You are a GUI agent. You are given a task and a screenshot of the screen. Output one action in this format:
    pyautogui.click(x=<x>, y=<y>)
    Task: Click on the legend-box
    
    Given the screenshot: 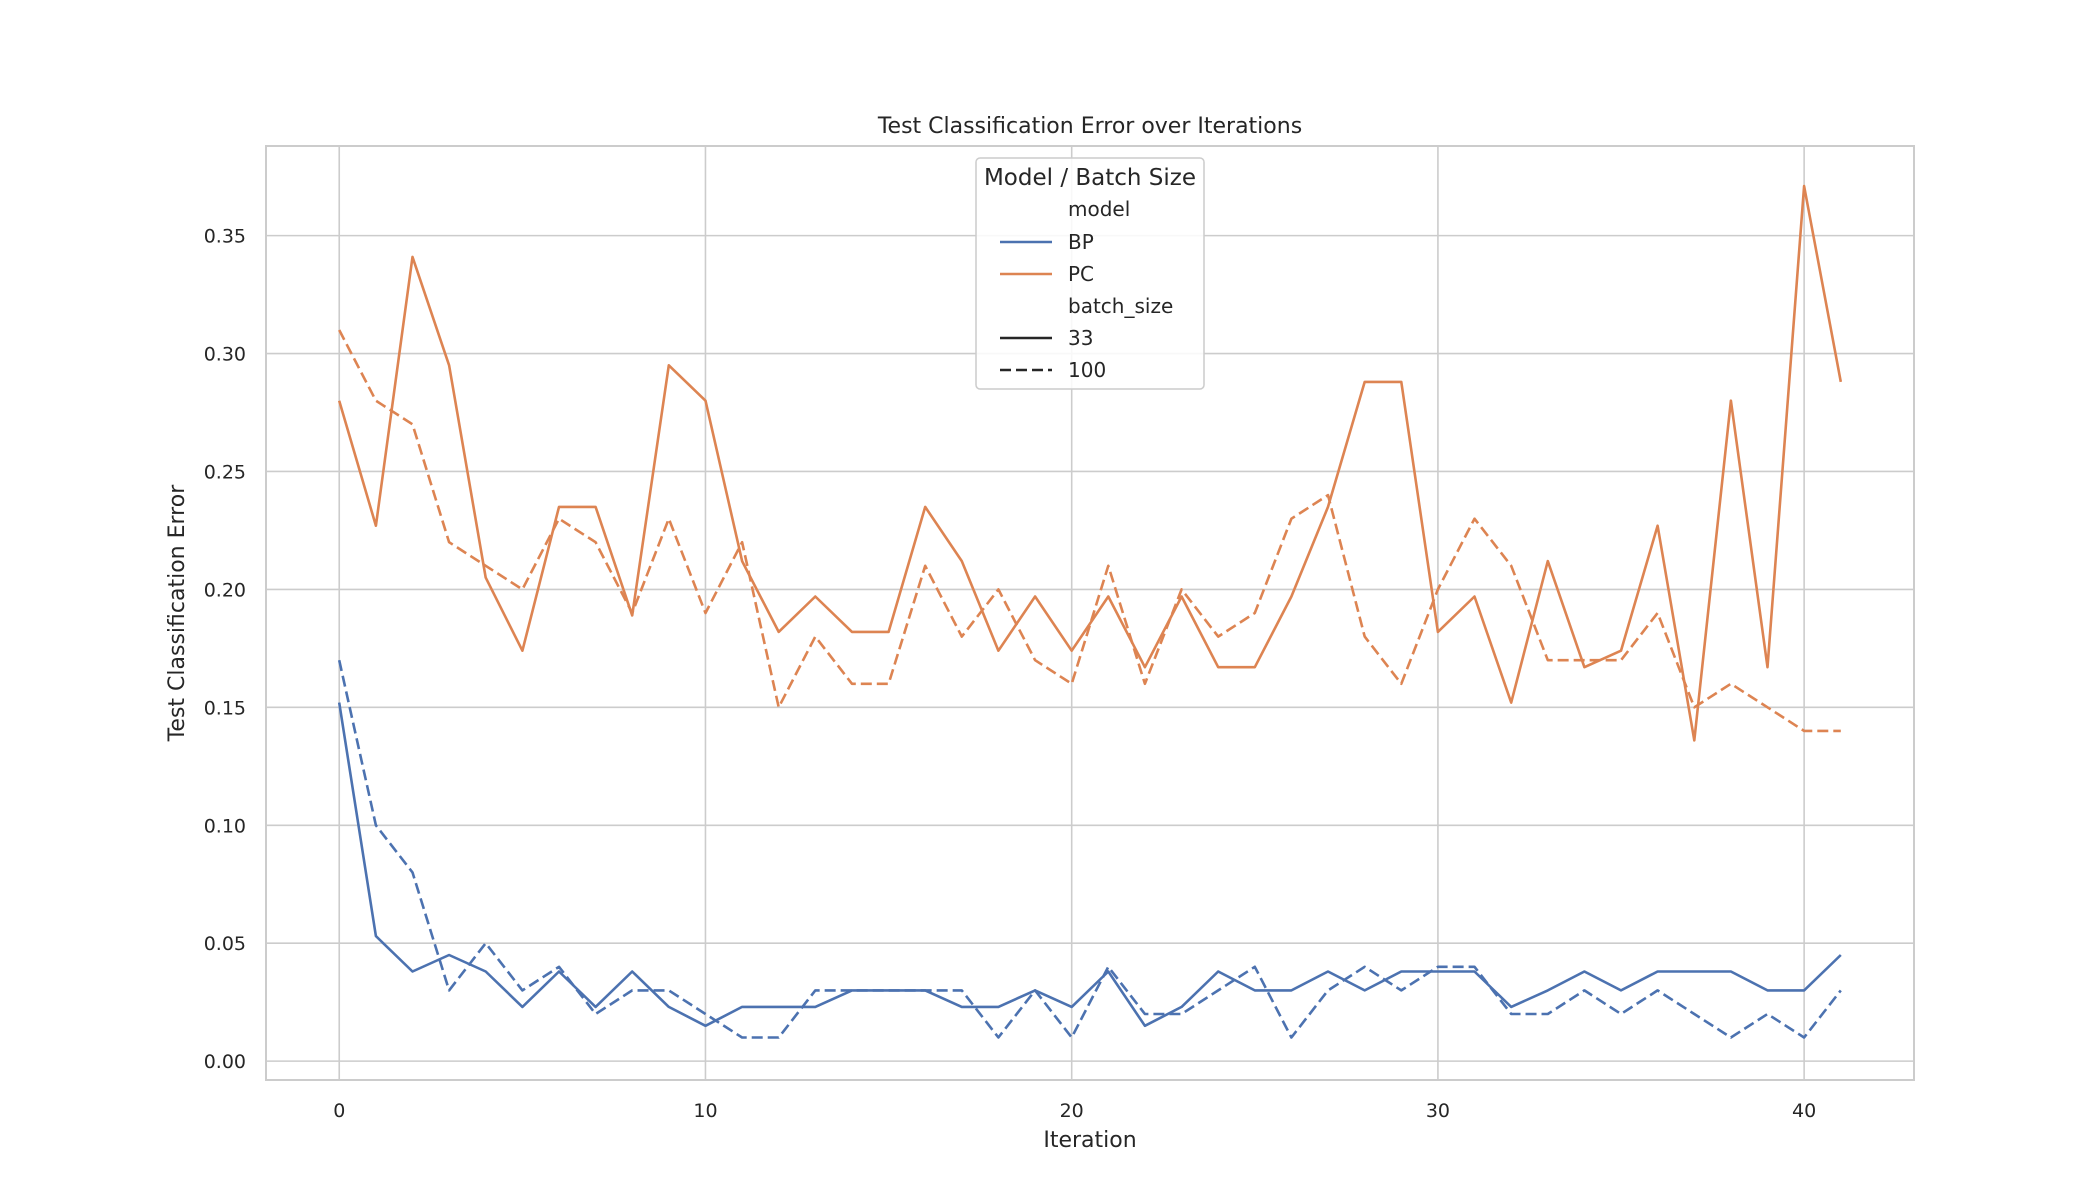 What is the action you would take?
    pyautogui.click(x=1090, y=273)
    